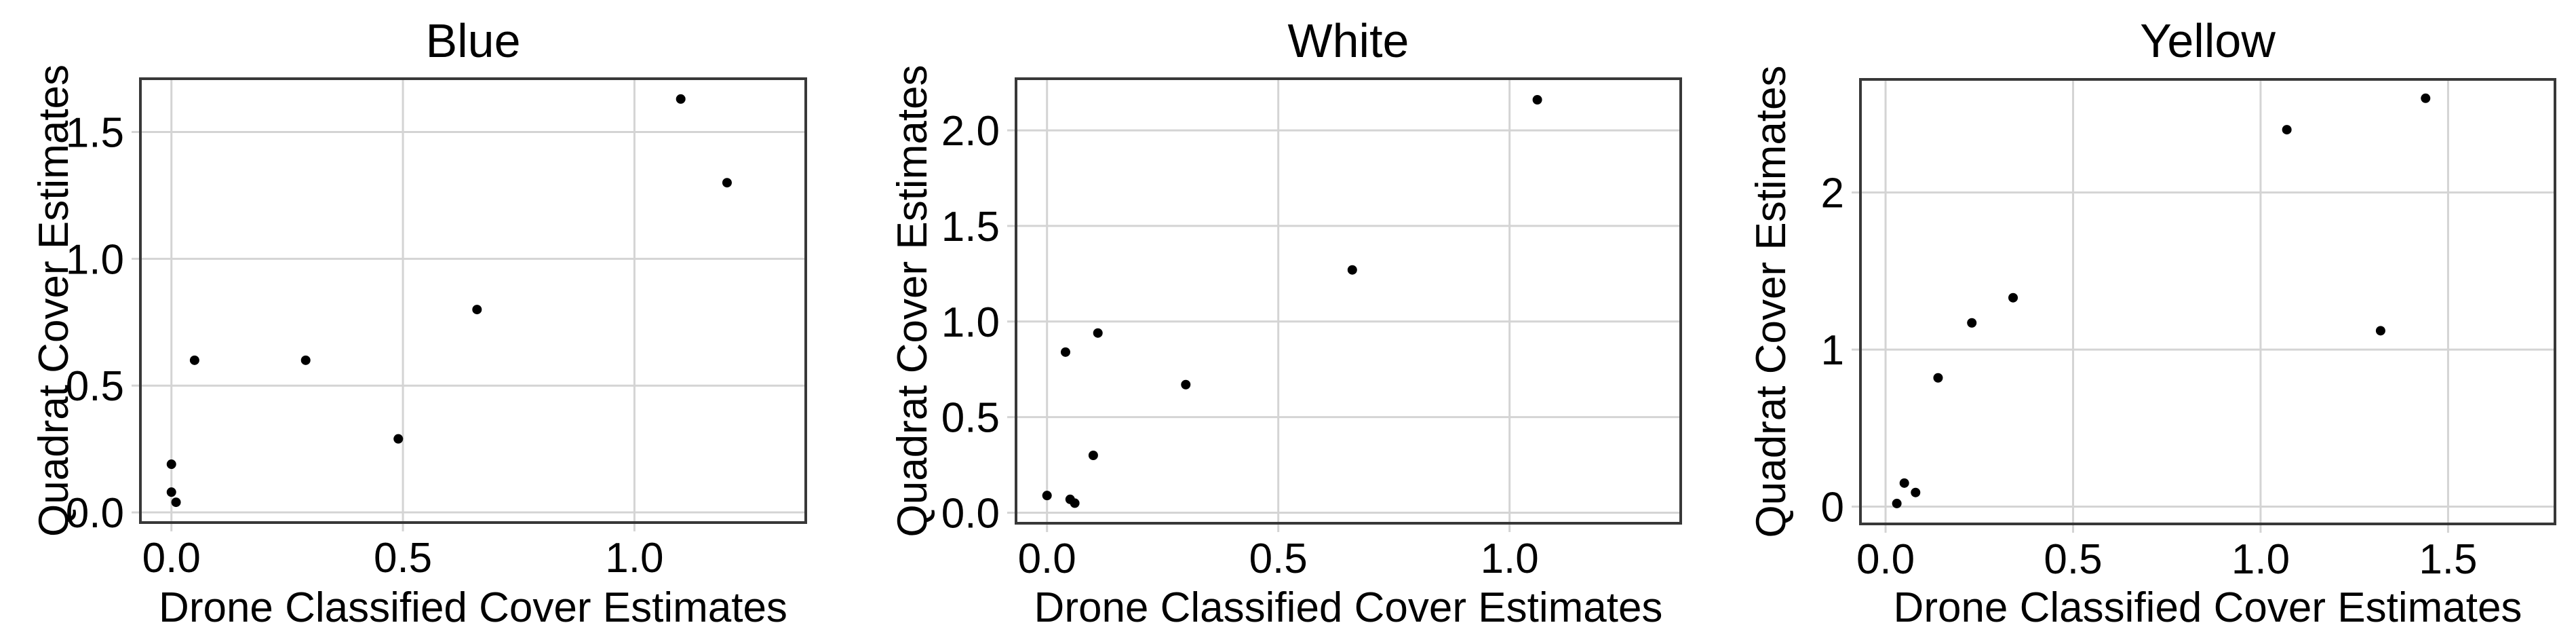 Image resolution: width=2576 pixels, height=642 pixels. What do you see at coordinates (1348, 40) in the screenshot?
I see `panel-title: White` at bounding box center [1348, 40].